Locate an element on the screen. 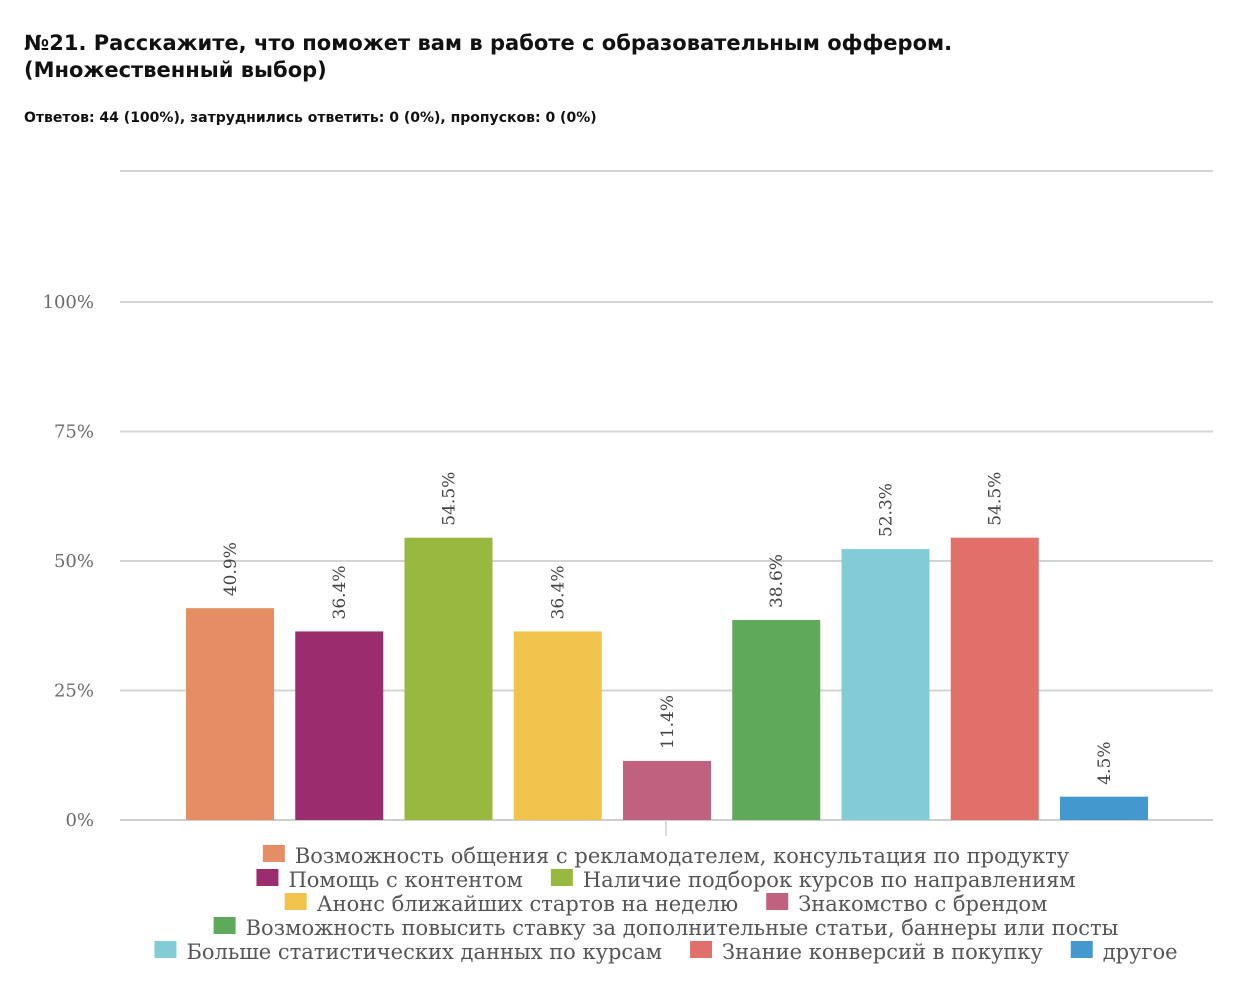 This screenshot has width=1260, height=982. y-tick-label: 0% is located at coordinates (79, 820).